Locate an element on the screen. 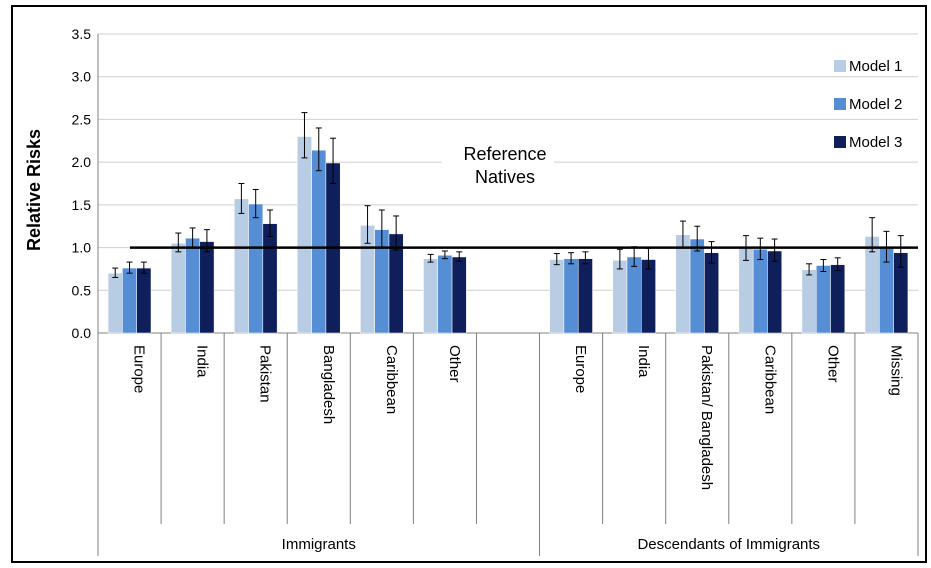 This screenshot has height=568, width=931. y-tick-label: 0.5 is located at coordinates (82, 290).